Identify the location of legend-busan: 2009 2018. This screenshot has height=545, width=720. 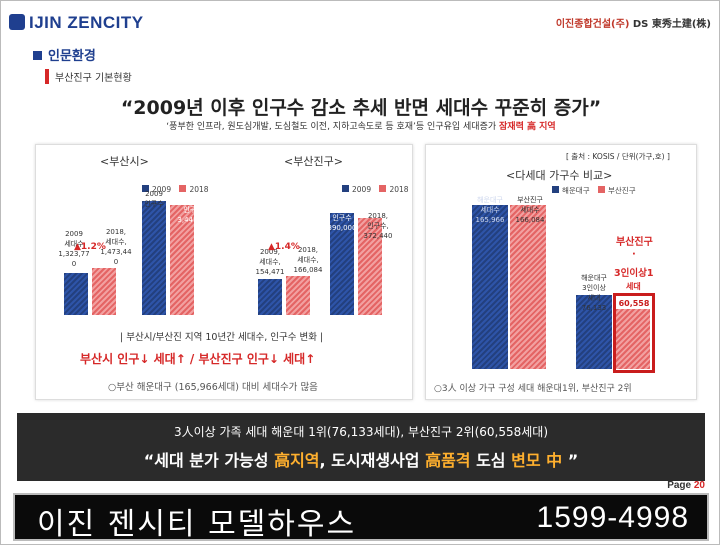
(172, 189).